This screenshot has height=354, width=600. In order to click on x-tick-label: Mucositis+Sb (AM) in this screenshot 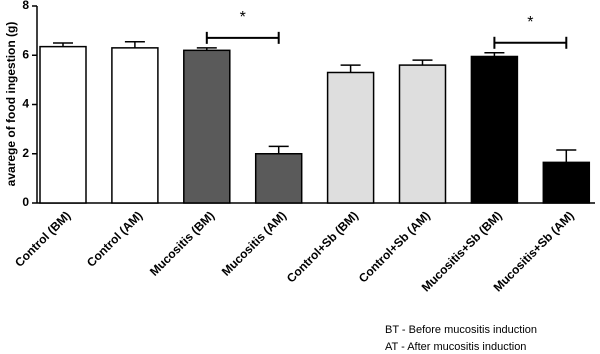, I will do `click(534, 251)`.